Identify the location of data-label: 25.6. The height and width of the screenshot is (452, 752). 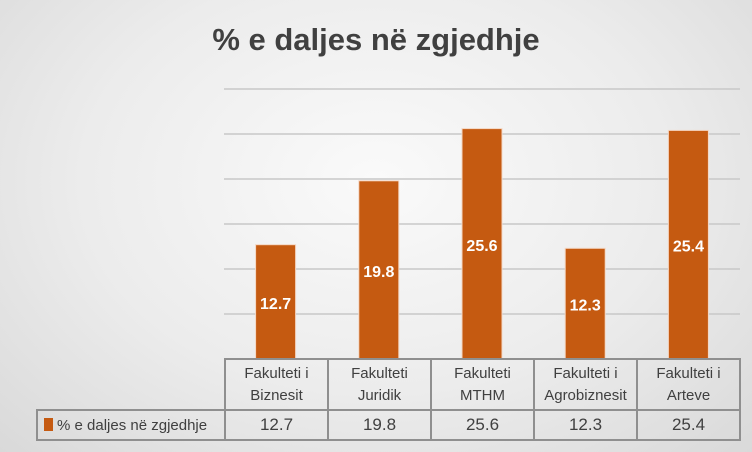
(481, 246).